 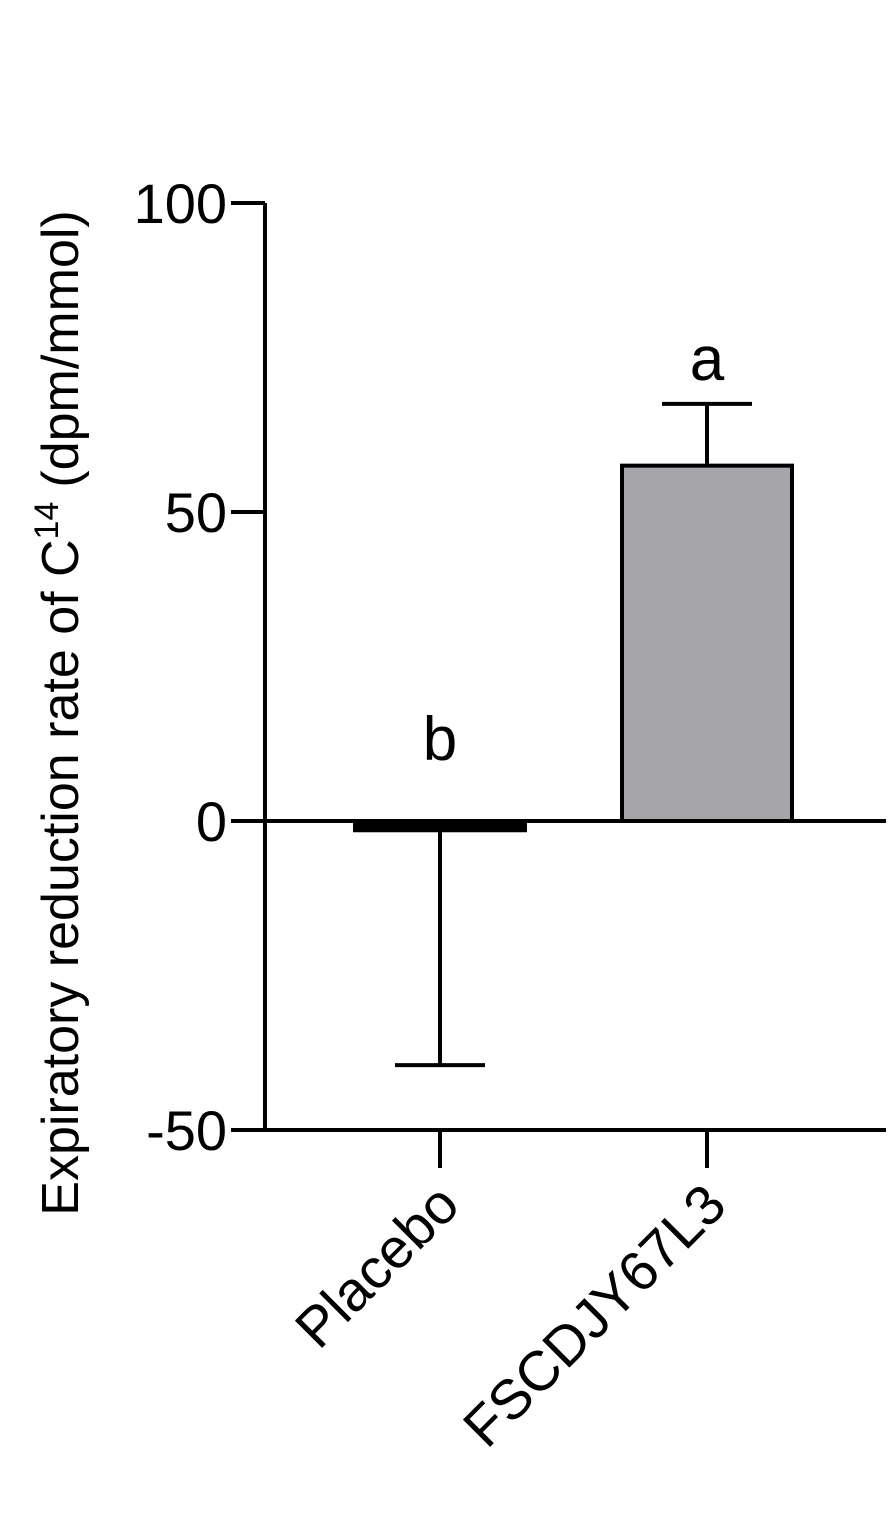 What do you see at coordinates (707, 643) in the screenshot?
I see `bar-fscdjy67l3` at bounding box center [707, 643].